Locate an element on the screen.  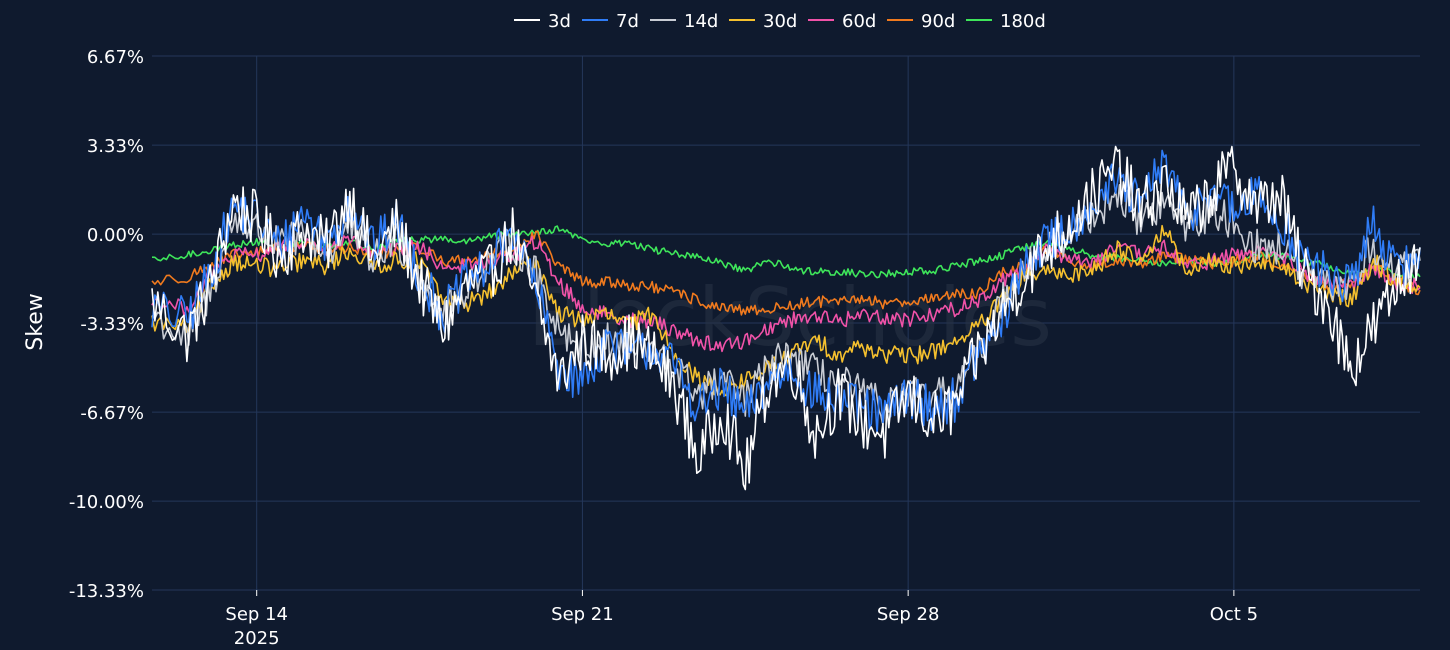
x-tick-label: Sep 21 is located at coordinates (582, 614).